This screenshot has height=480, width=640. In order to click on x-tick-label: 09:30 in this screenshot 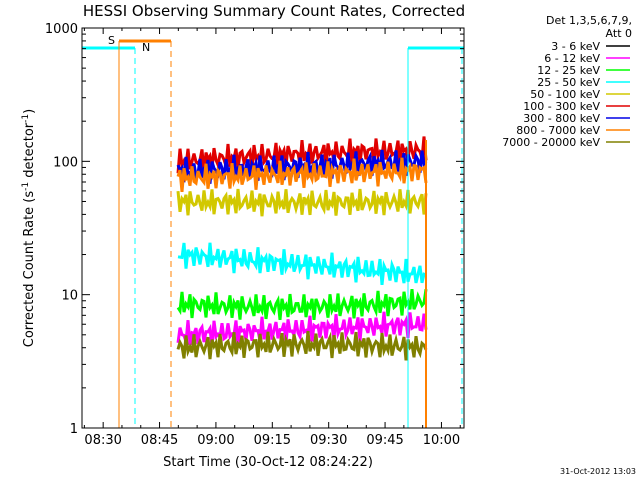, I will do `click(328, 440)`.